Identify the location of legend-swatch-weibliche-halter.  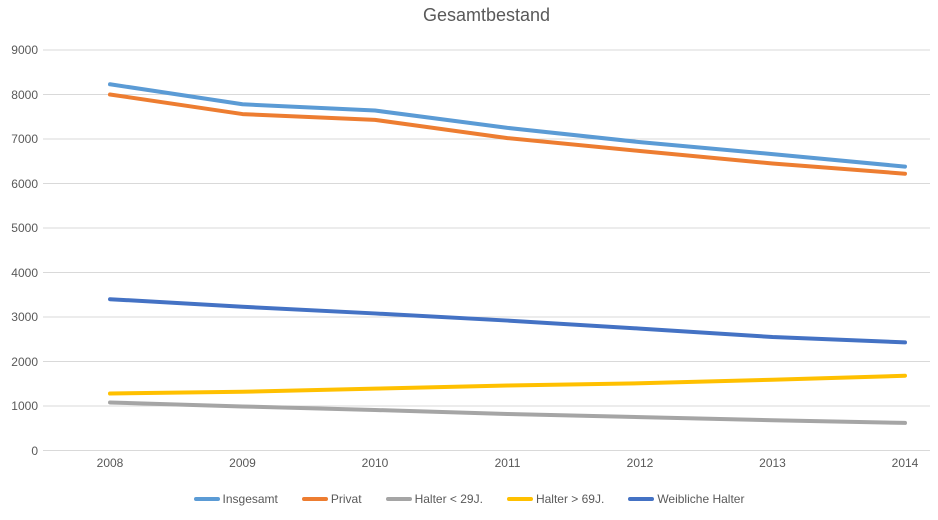
(641, 499).